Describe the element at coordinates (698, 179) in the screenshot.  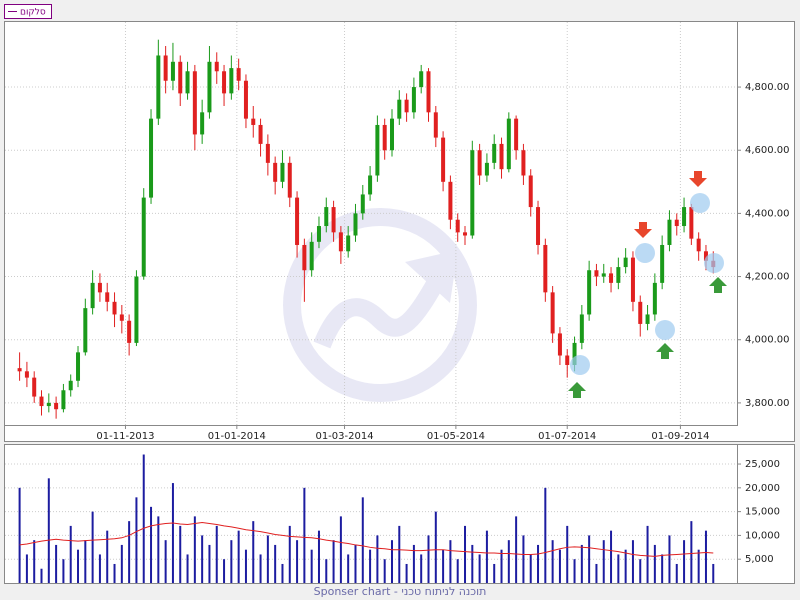
I see `sell-arrow` at that location.